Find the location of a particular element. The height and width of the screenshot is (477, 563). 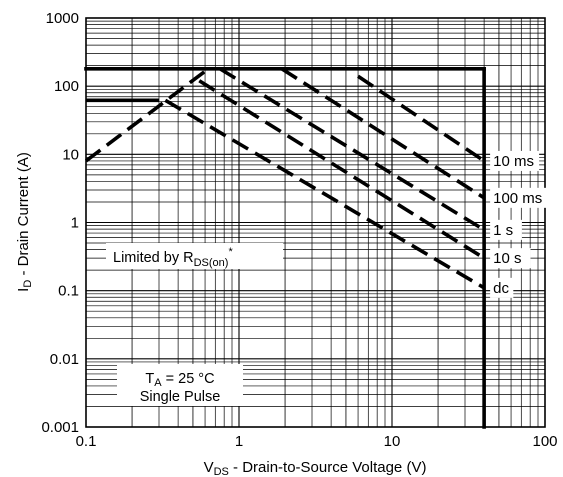

series-label-10-ms: 10 ms is located at coordinates (513, 161).